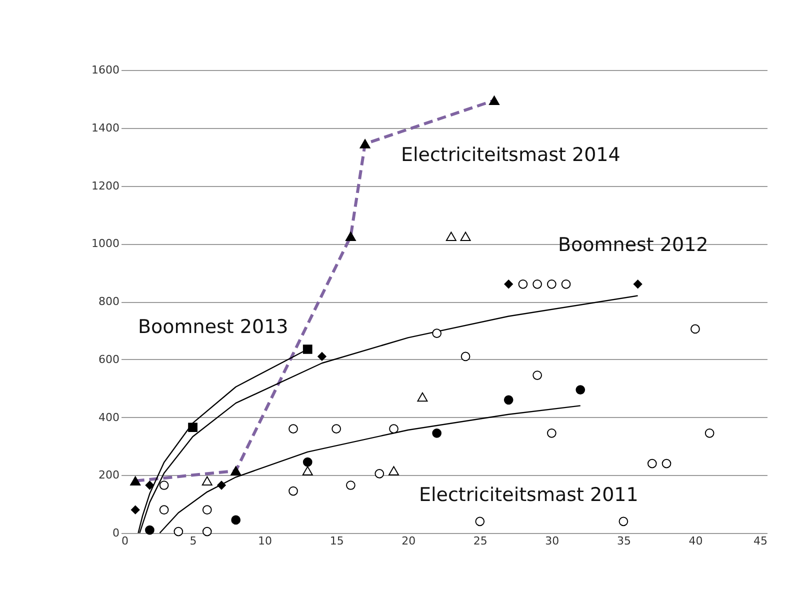 Image resolution: width=806 pixels, height=603 pixels. Describe the element at coordinates (106, 127) in the screenshot. I see `y-tick-label: 1400` at that location.